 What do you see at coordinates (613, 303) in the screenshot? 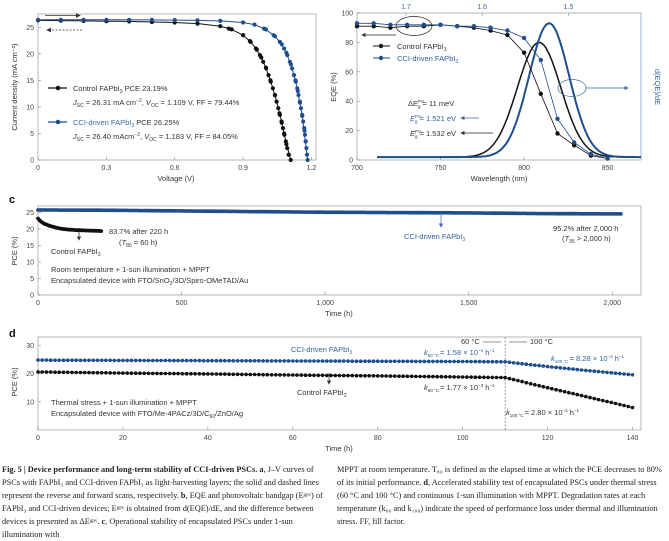
I see `x-tick-label: 2,000` at bounding box center [613, 303].